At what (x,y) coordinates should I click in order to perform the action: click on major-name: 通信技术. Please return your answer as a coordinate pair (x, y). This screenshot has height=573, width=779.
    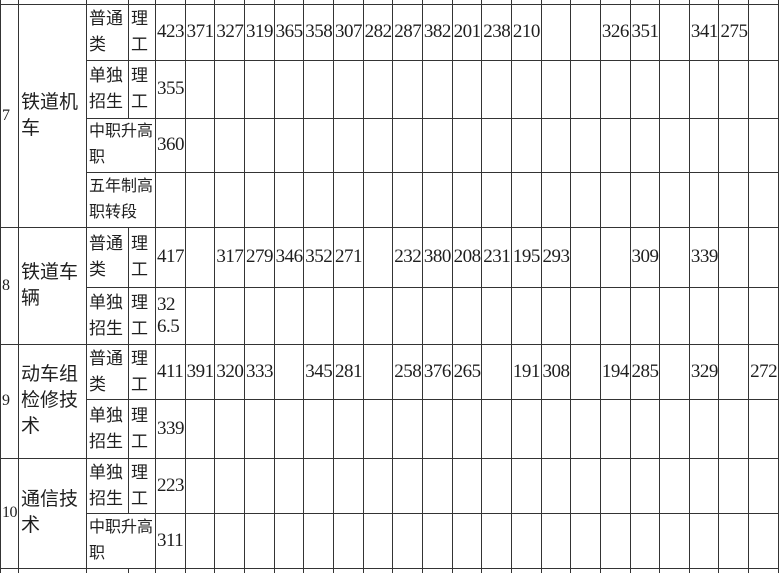
    Looking at the image, I should click on (52, 513).